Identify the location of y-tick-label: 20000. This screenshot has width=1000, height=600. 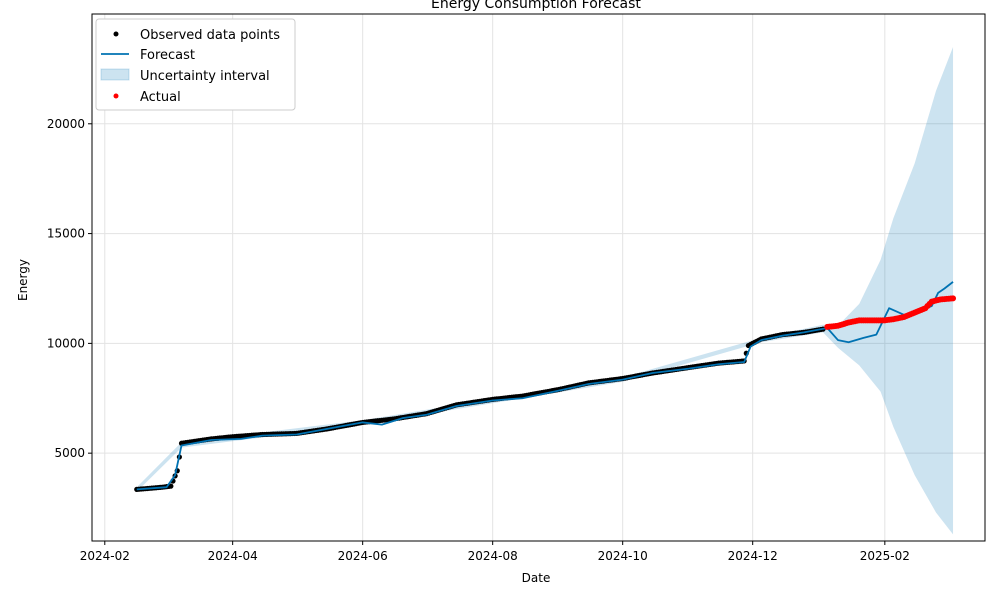
(66, 124).